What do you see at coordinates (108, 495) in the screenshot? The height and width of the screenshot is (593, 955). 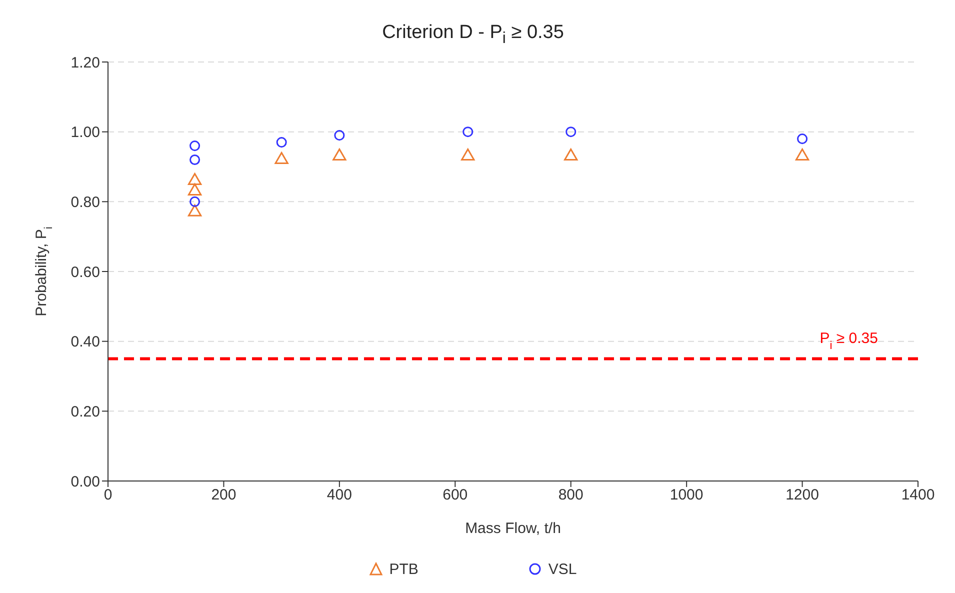 I see `x-tick-label: 0` at bounding box center [108, 495].